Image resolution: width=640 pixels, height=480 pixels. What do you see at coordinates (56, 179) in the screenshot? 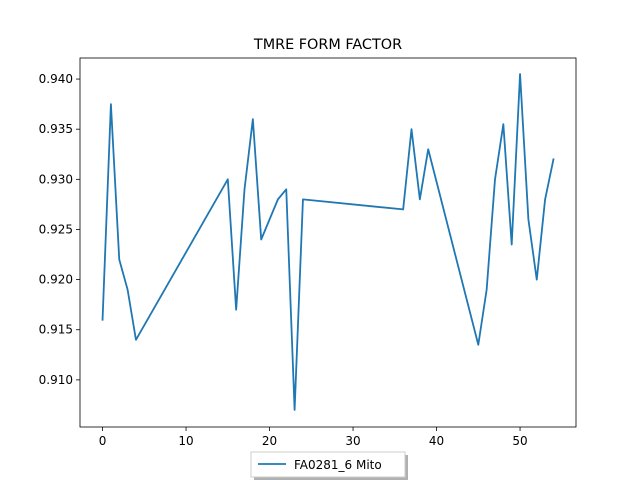
I see `y-tick-label: 0.930` at bounding box center [56, 179].